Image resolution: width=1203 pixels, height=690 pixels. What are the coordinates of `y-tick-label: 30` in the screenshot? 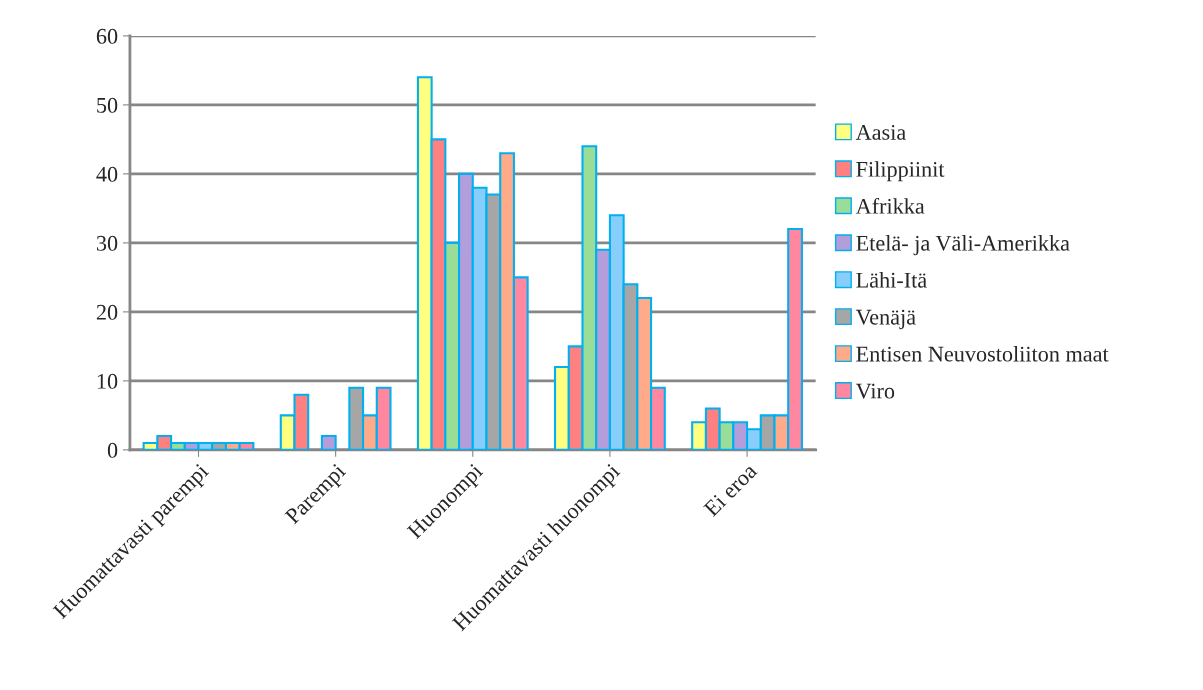 It's located at (107, 243).